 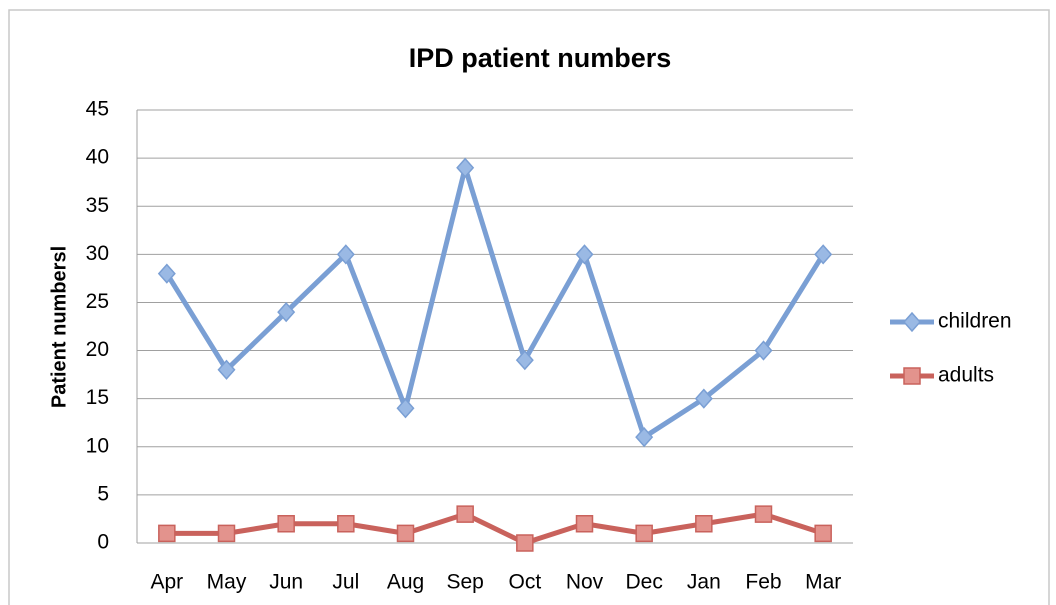 What do you see at coordinates (763, 582) in the screenshot?
I see `x-tick-label: Feb` at bounding box center [763, 582].